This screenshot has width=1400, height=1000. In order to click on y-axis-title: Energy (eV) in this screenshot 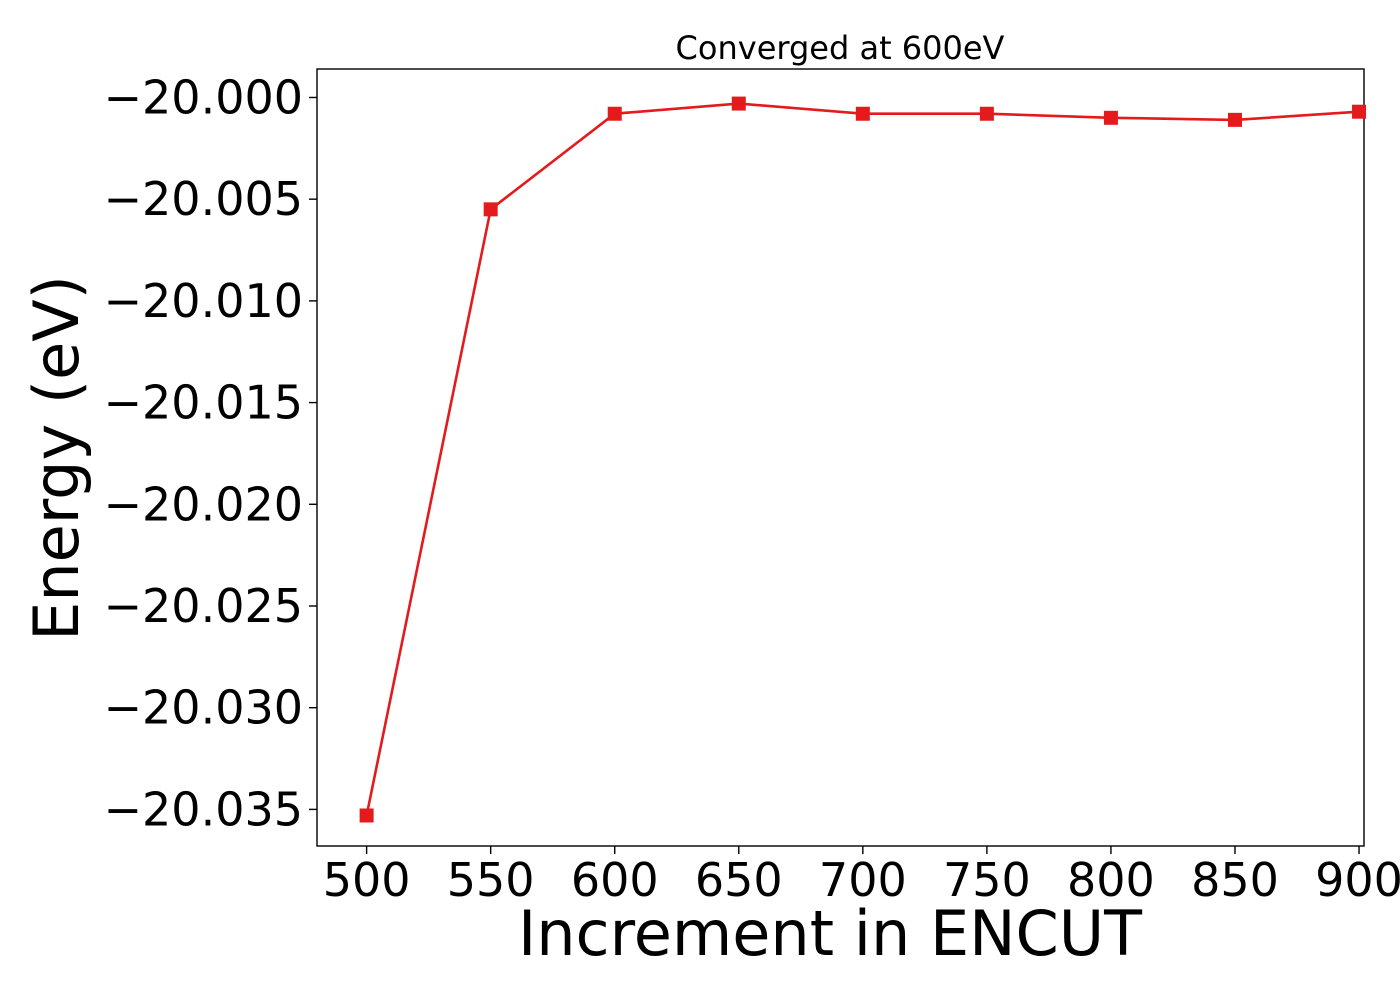, I will do `click(56, 458)`.